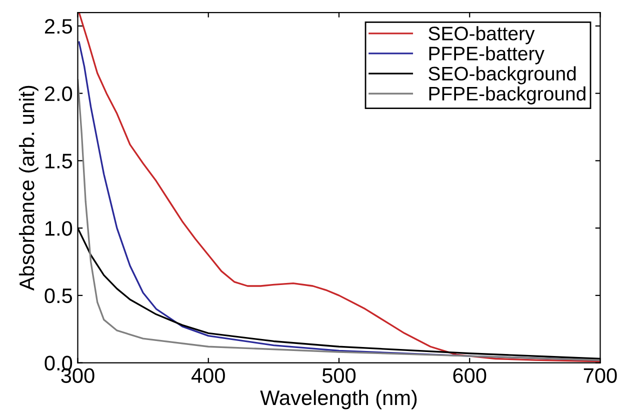  I want to click on x-axis-title: Wavelength (nm), so click(338, 400).